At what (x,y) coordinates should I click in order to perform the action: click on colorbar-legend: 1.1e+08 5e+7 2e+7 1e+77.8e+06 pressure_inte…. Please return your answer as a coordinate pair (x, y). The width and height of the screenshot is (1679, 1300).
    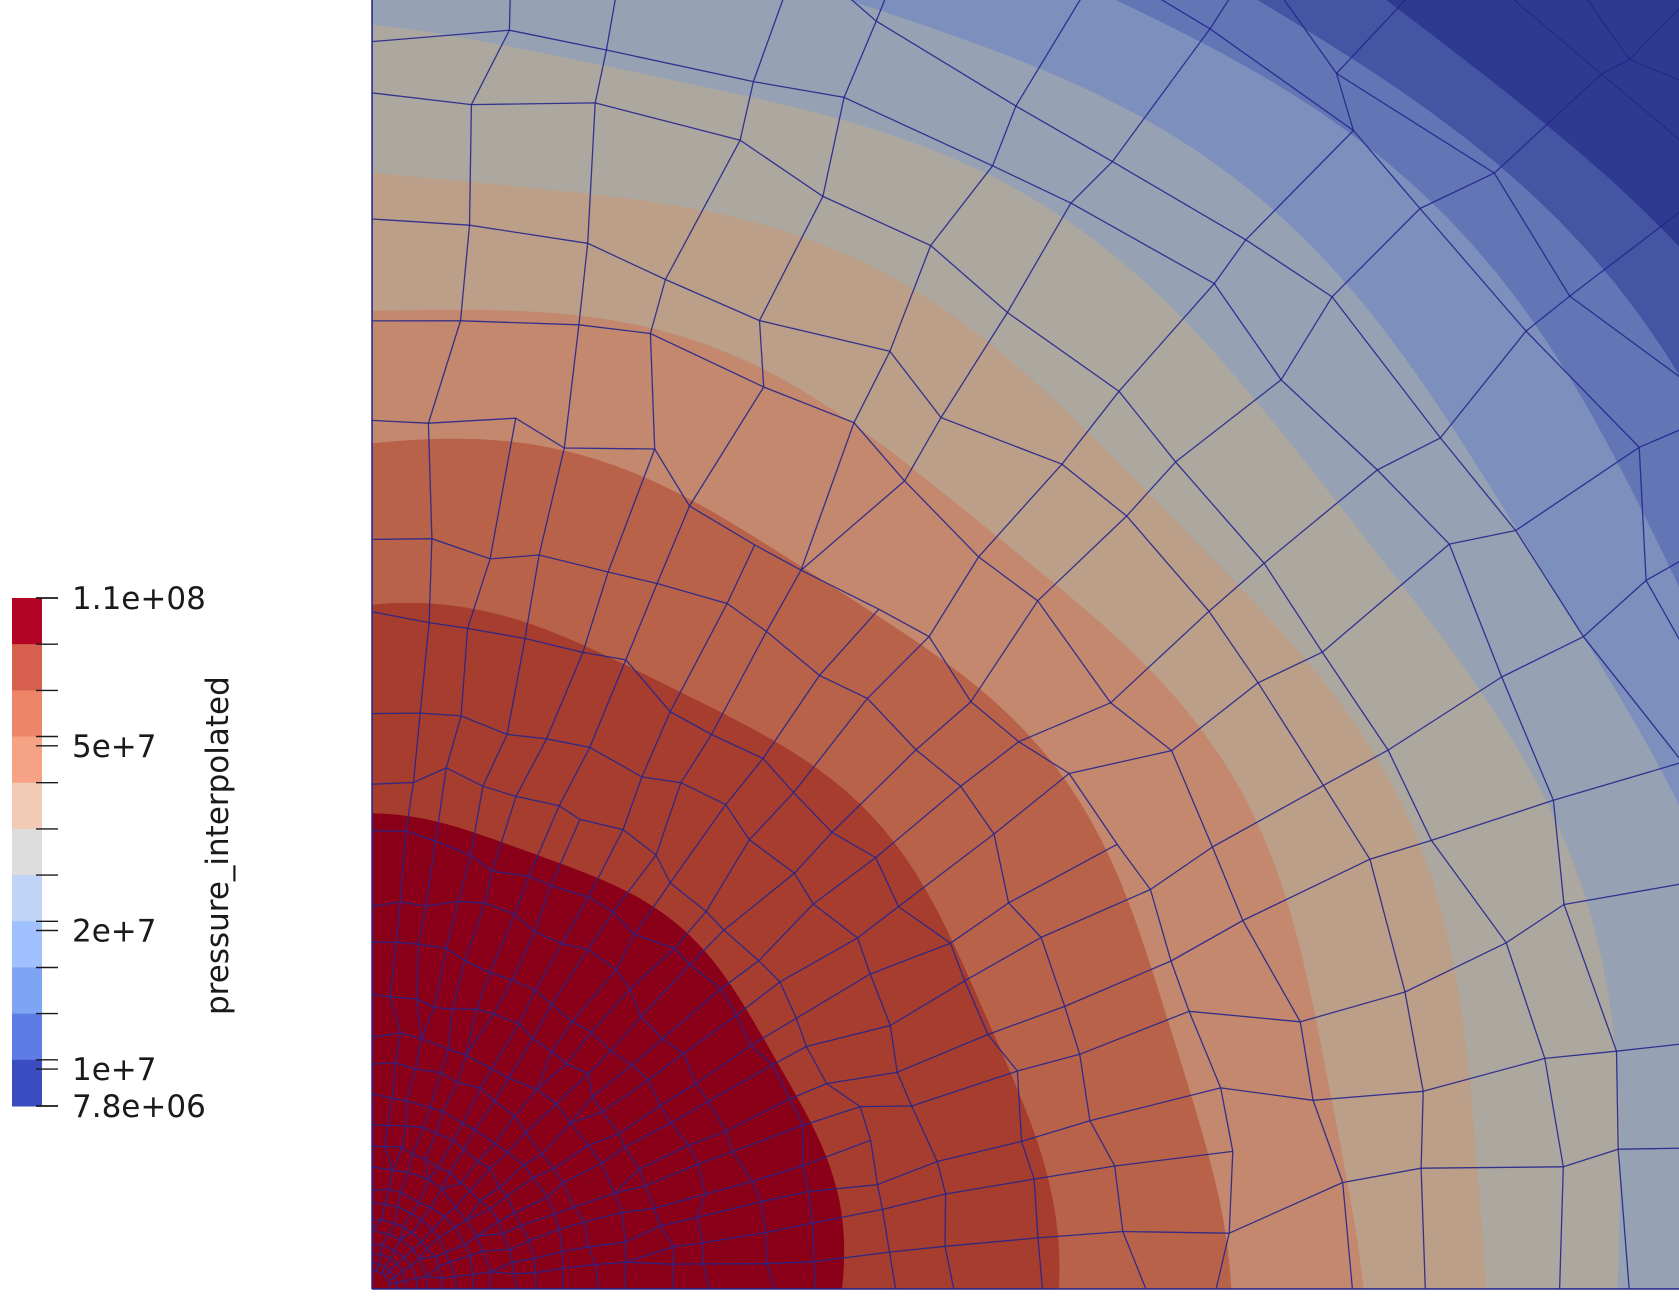
    Looking at the image, I should click on (124, 853).